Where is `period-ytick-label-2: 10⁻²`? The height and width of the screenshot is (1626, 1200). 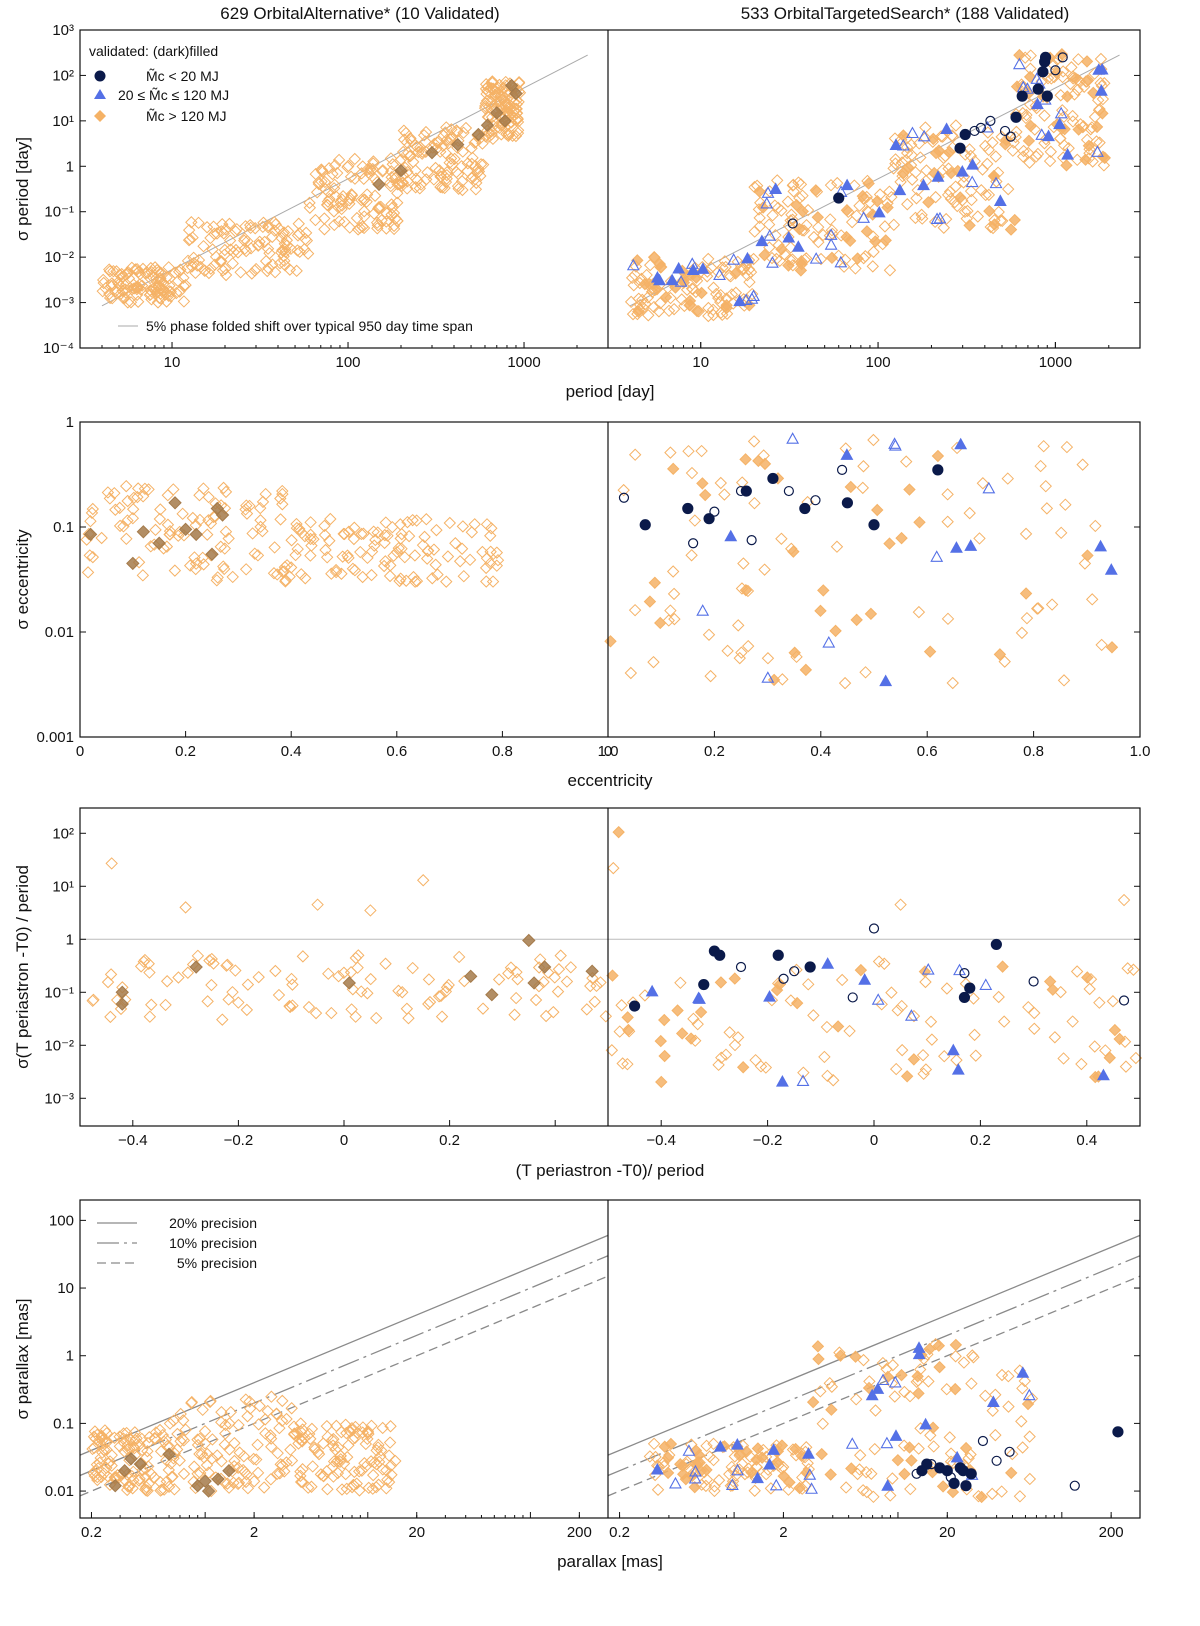 period-ytick-label-2: 10⁻² is located at coordinates (59, 257).